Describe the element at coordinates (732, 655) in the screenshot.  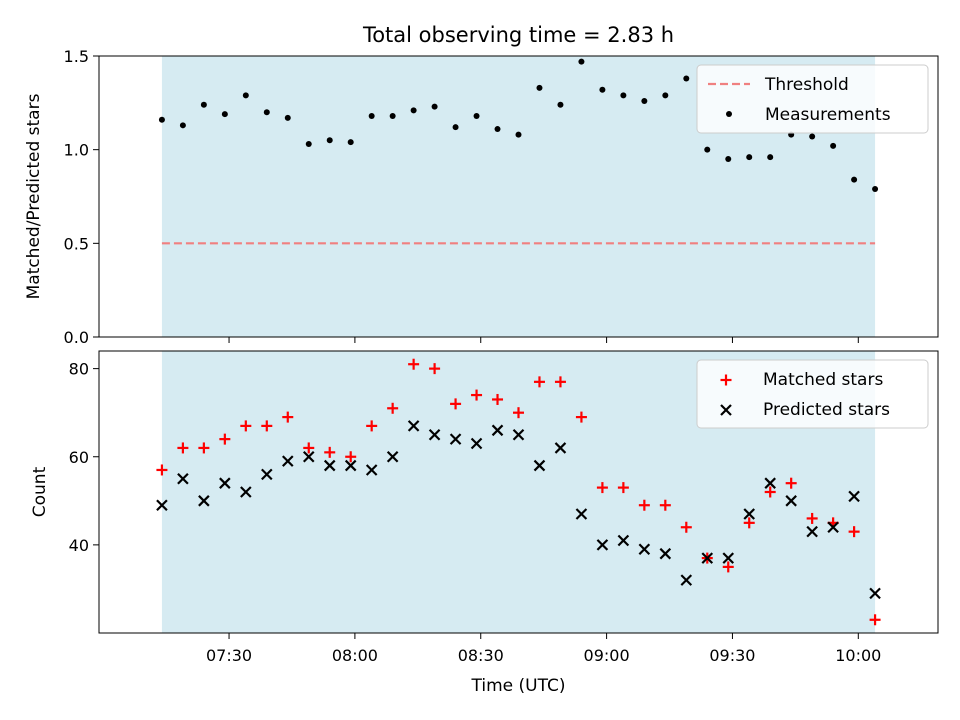
I see `x-tick-label: 09:30` at that location.